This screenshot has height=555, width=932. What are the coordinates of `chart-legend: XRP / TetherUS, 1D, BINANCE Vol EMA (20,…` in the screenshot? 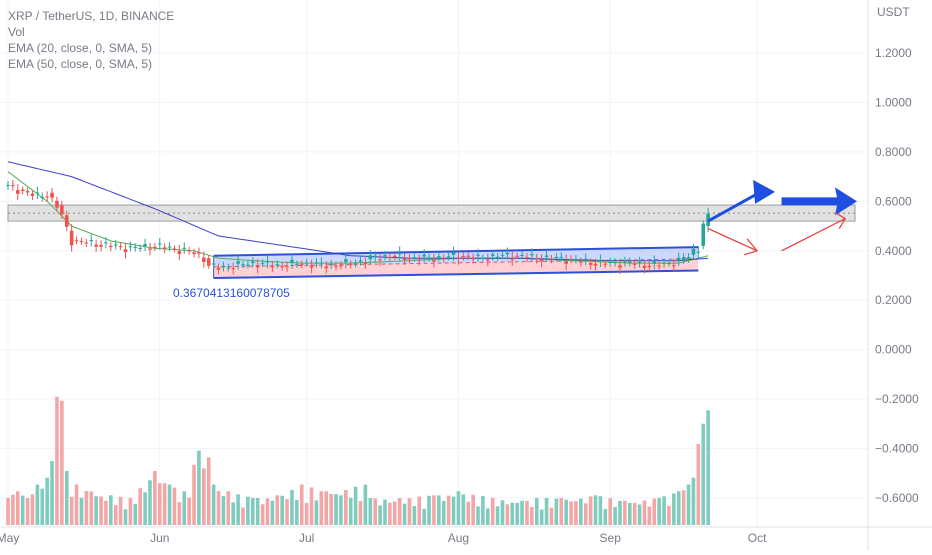 It's located at (91, 40).